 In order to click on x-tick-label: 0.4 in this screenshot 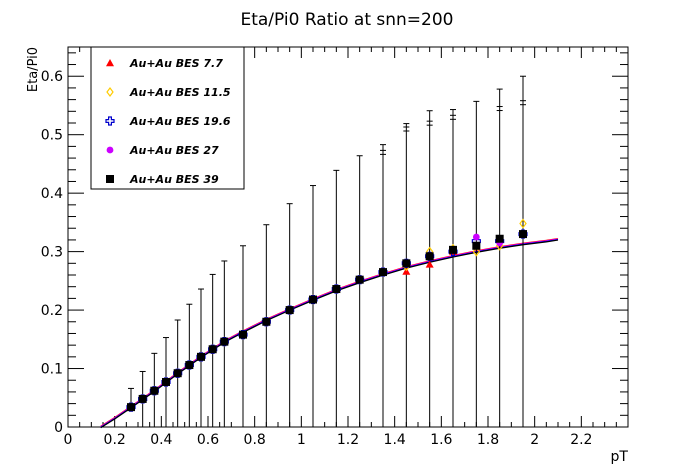, I will do `click(161, 440)`.